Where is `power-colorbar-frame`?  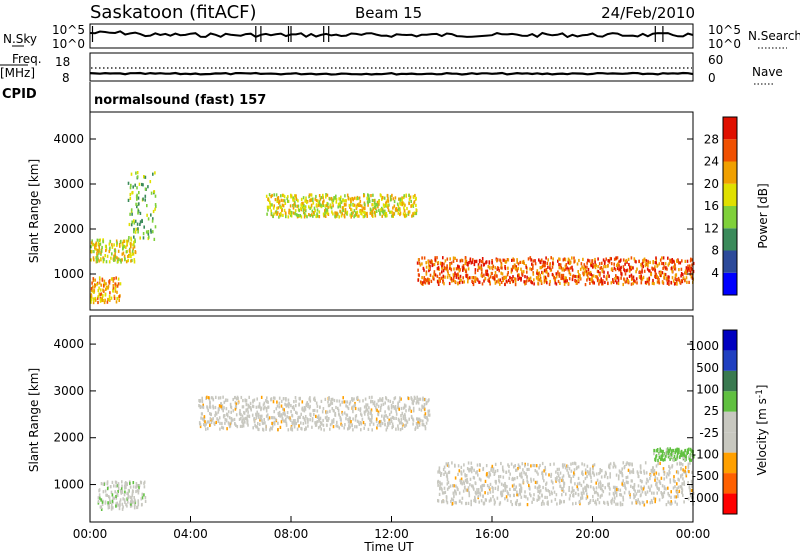
power-colorbar-frame is located at coordinates (730, 206).